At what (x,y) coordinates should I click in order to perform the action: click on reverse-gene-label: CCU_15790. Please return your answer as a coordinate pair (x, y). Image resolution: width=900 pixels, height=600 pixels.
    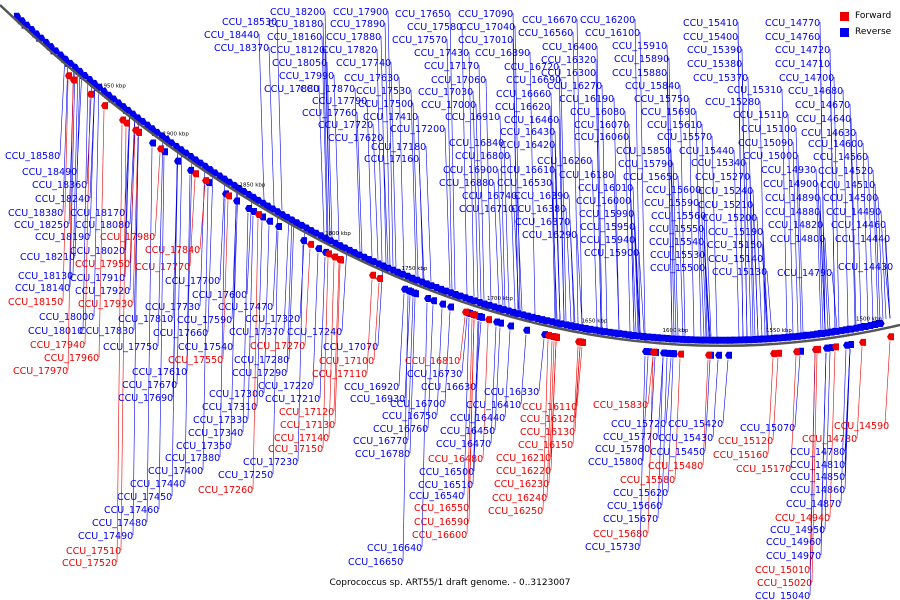
    Looking at the image, I should click on (645, 164).